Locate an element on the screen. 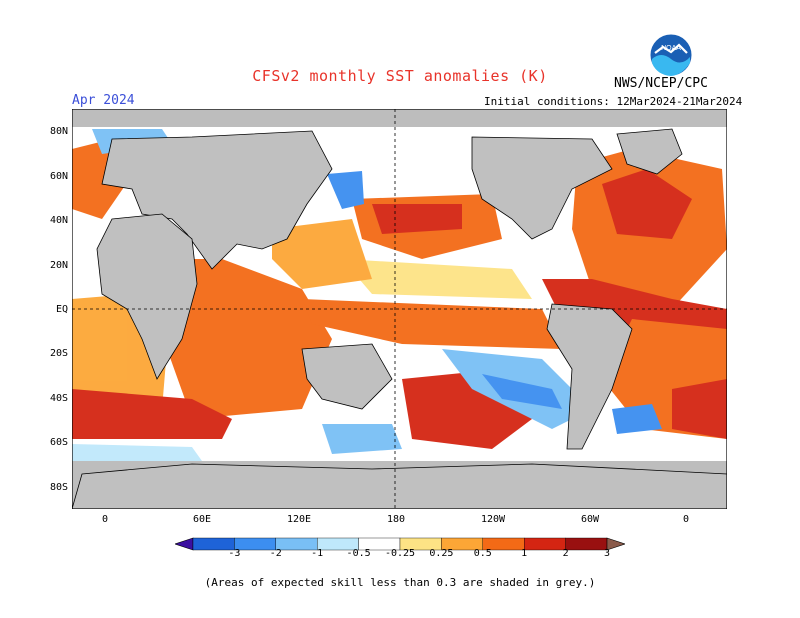 The width and height of the screenshot is (800, 618). colorbar-tick-label: 0.5 is located at coordinates (482, 553).